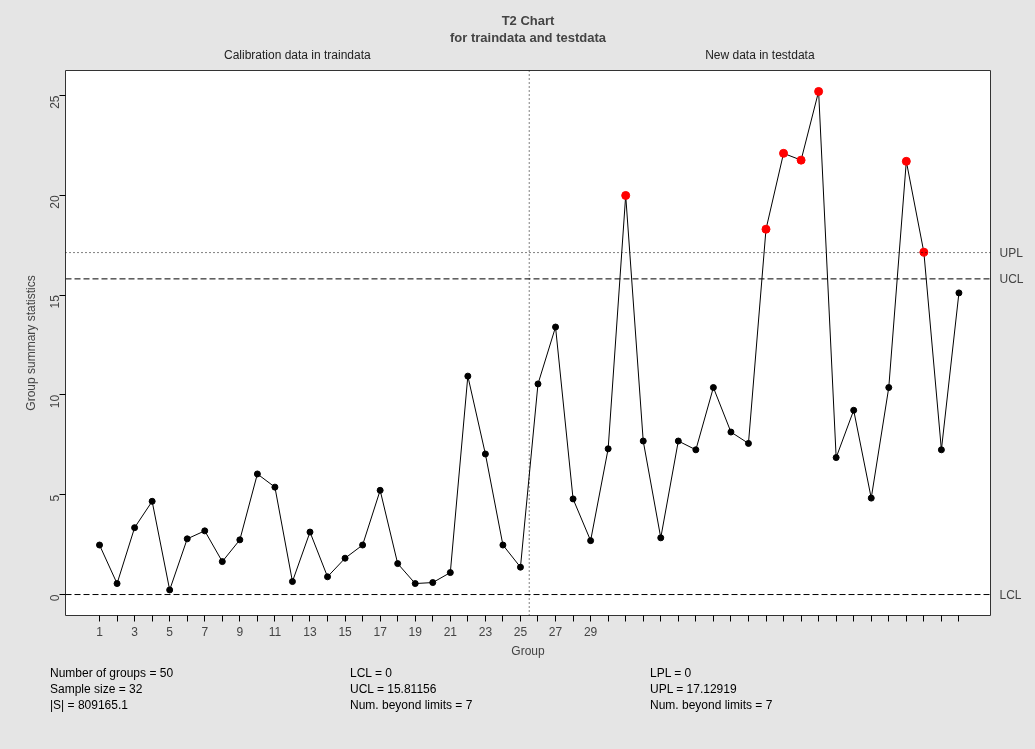  Describe the element at coordinates (55, 102) in the screenshot. I see `y-tick-label: 25` at that location.